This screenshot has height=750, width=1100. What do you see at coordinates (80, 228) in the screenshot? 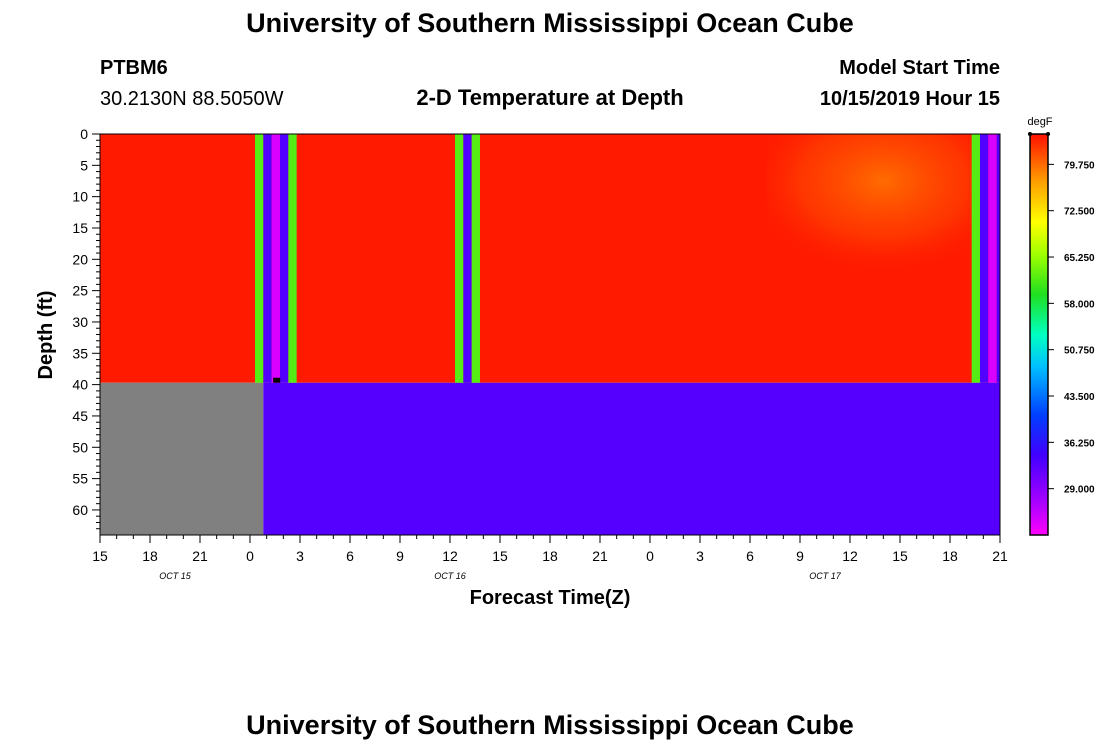
I see `y-tick-label: 15` at bounding box center [80, 228].